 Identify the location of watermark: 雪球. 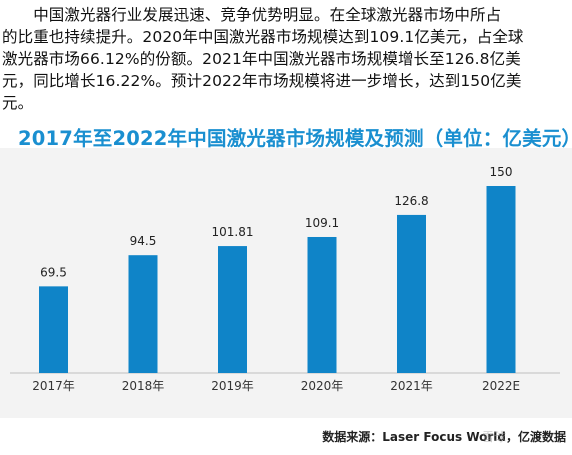
(494, 437).